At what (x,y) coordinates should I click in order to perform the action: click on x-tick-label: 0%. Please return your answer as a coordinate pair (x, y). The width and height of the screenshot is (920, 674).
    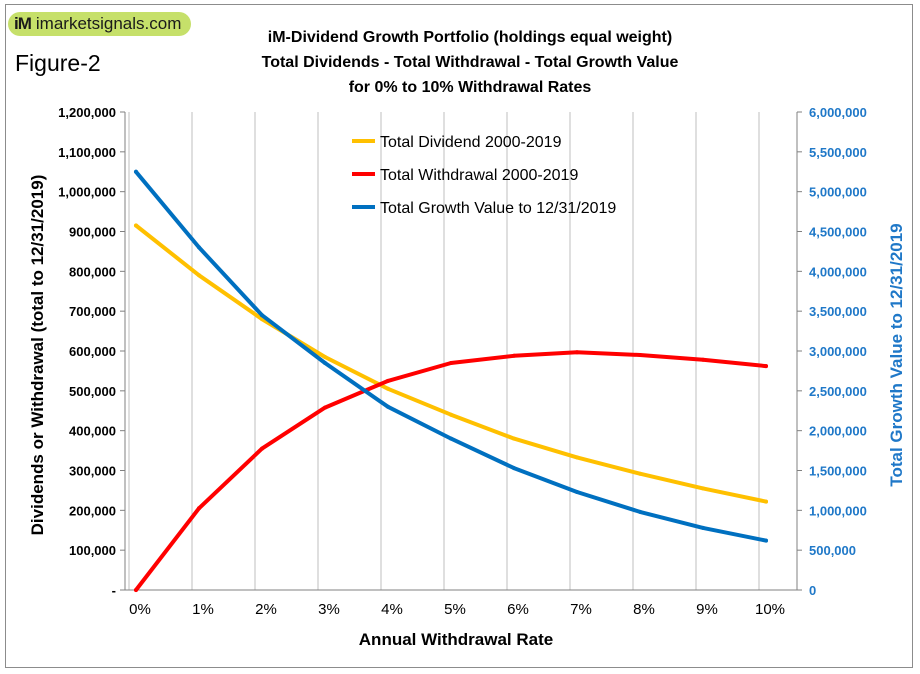
    Looking at the image, I should click on (140, 609).